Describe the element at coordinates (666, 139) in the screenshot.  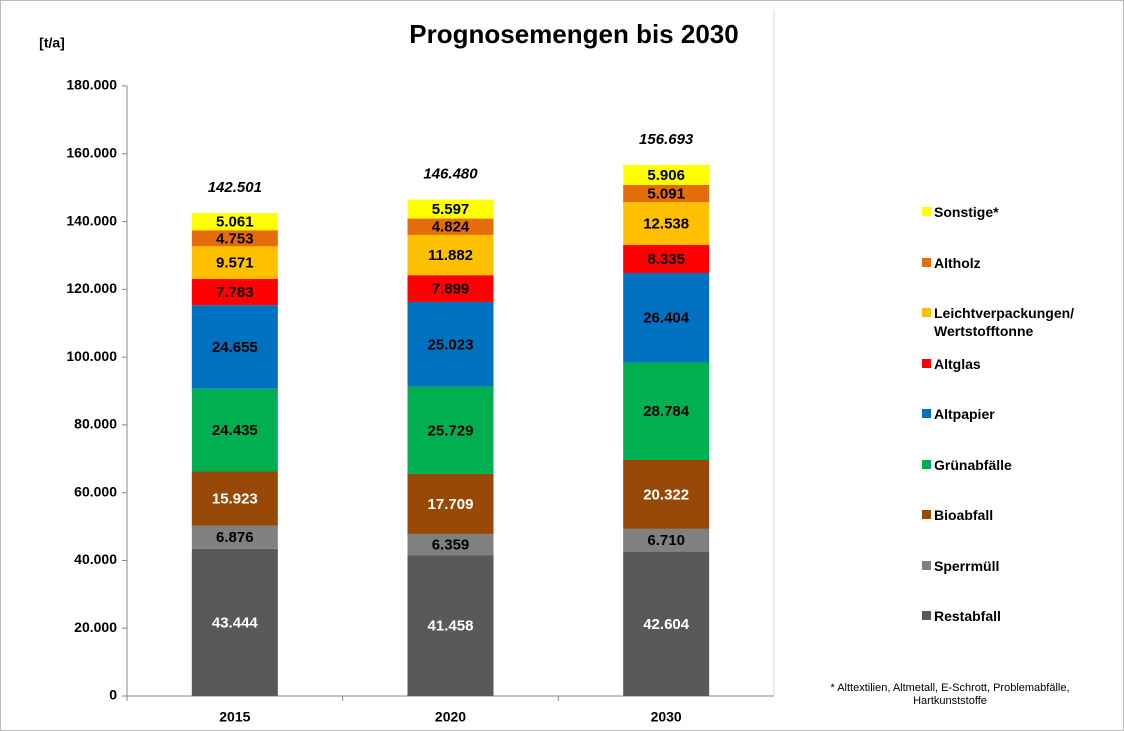
I see `total-label: 156.693` at that location.